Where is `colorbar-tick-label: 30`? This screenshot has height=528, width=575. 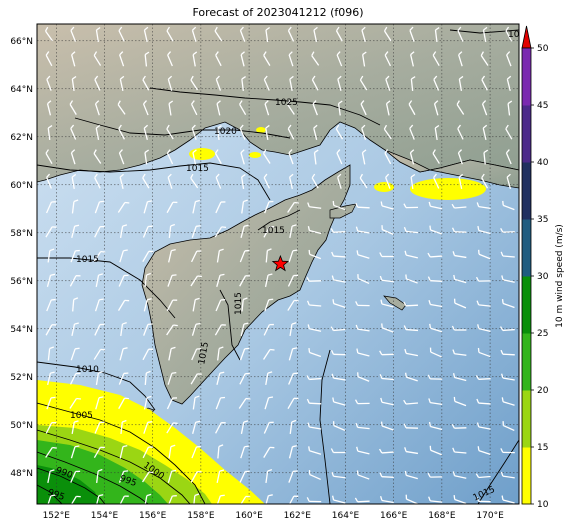
colorbar-tick-label: 30 is located at coordinates (543, 277).